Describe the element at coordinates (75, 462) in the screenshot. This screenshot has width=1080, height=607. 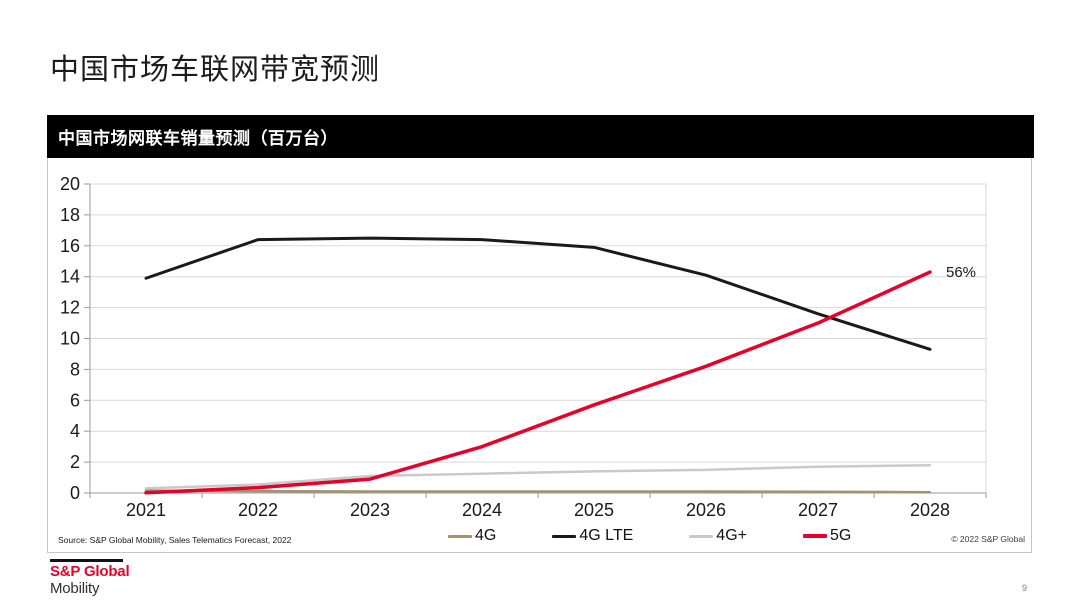
I see `svg-text: 2` at that location.